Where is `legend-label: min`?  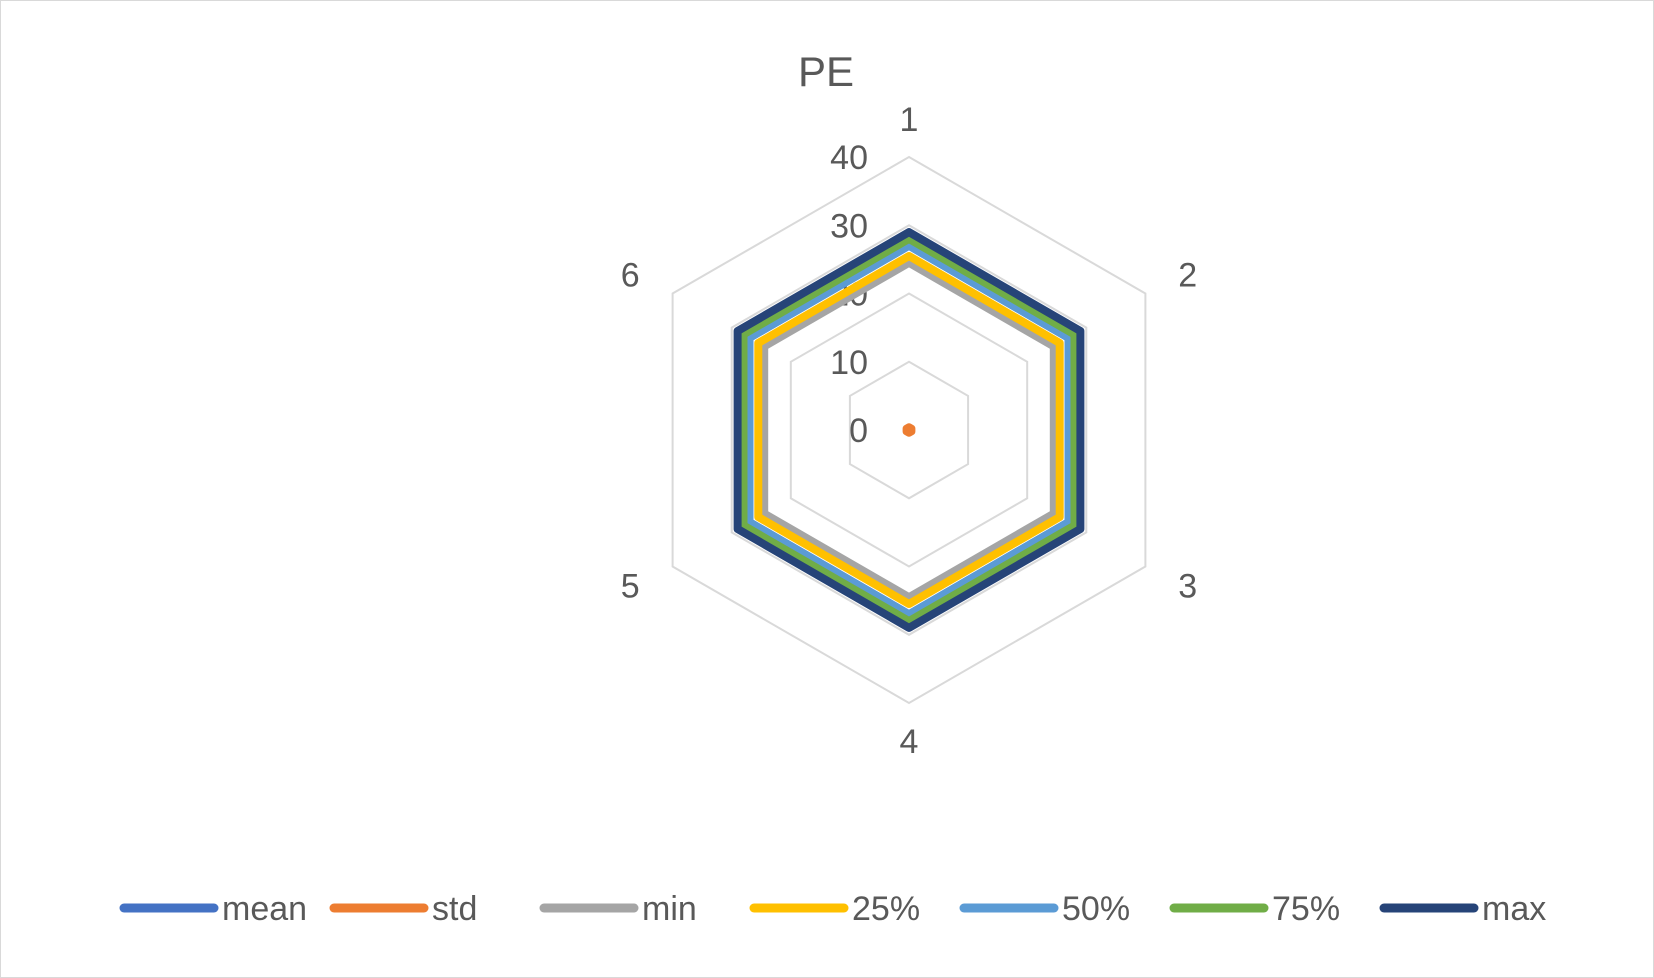 legend-label: min is located at coordinates (669, 909).